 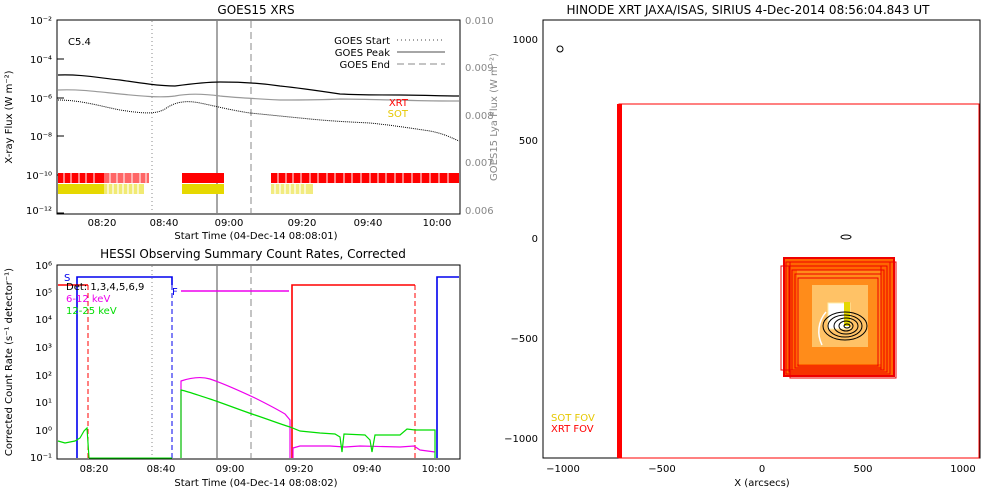 What do you see at coordinates (436, 469) in the screenshot?
I see `hessi-x-tick-label: 10:00` at bounding box center [436, 469].